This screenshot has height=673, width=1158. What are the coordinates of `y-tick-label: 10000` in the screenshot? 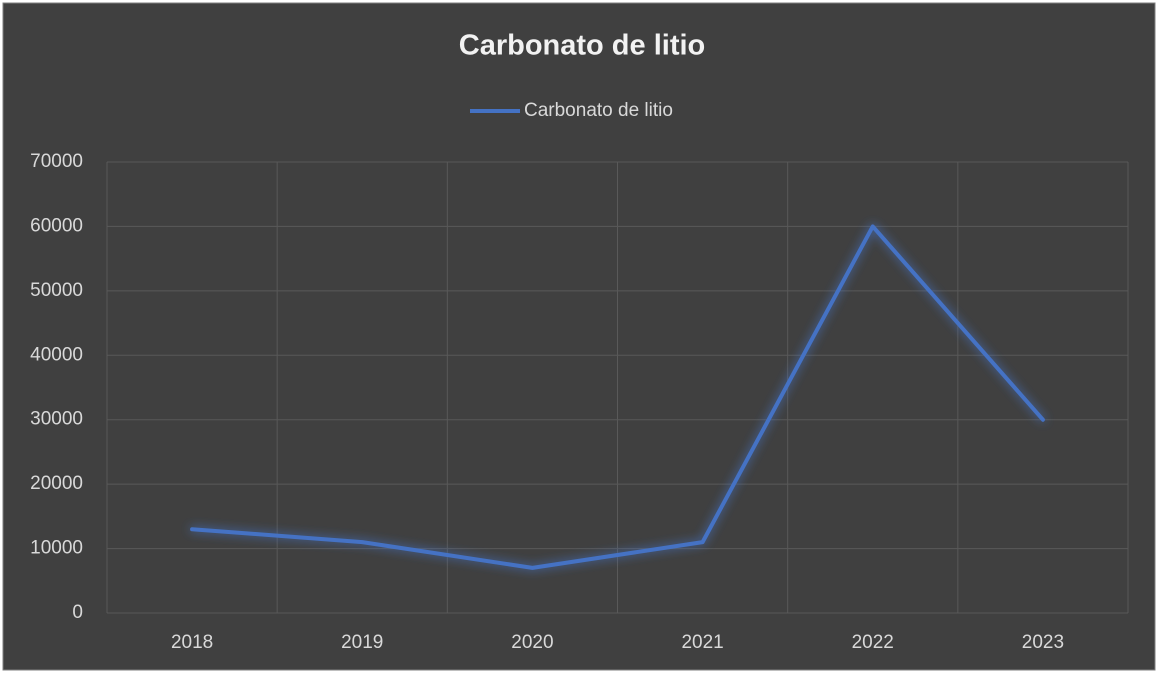 It's located at (56, 548).